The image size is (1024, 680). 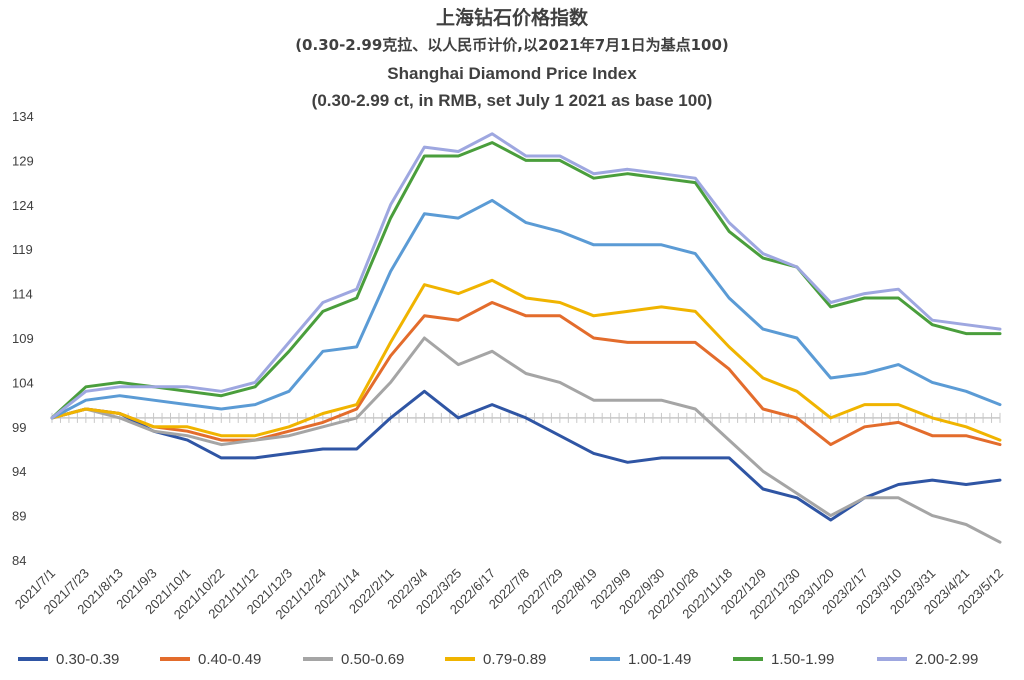 I want to click on y-tick-label: 84, so click(x=19, y=560).